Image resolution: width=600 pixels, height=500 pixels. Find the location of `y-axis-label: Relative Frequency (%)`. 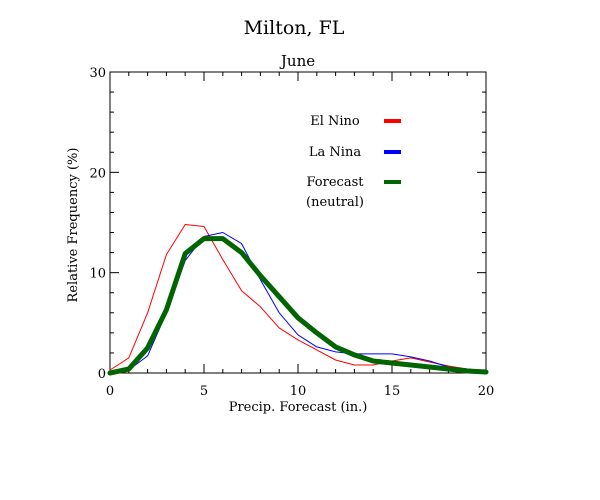

y-axis-label: Relative Frequency (%) is located at coordinates (73, 225).